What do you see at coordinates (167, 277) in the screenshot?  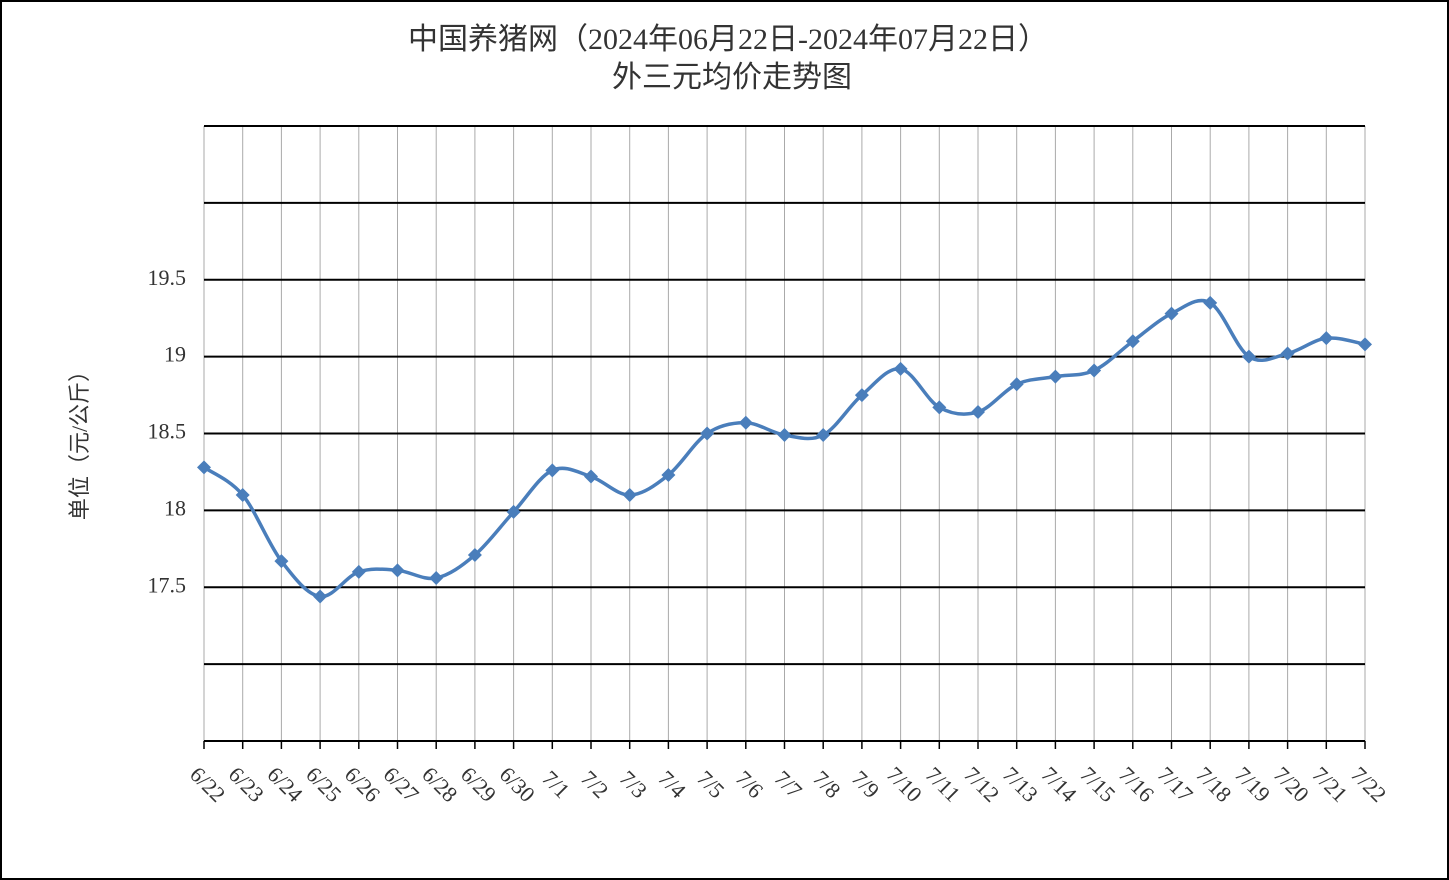 I see `y-tick-label: 19.5` at bounding box center [167, 277].